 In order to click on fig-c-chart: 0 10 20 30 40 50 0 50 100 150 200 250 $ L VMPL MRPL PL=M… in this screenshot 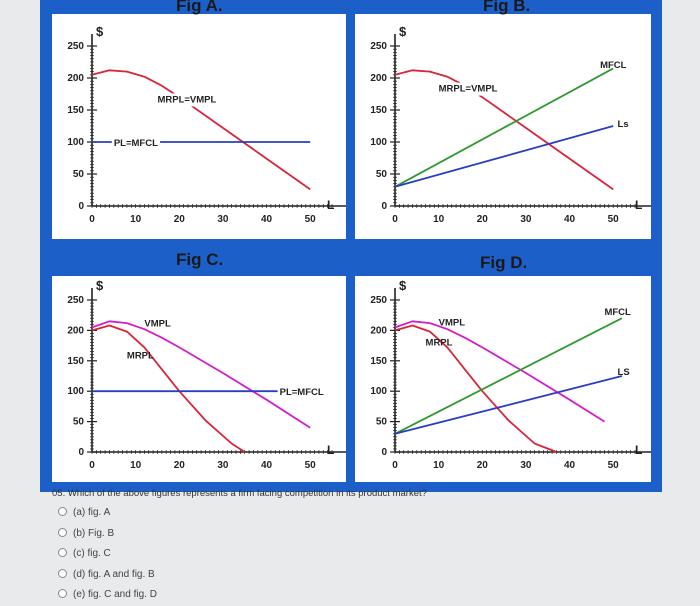, I will do `click(206, 374)`.